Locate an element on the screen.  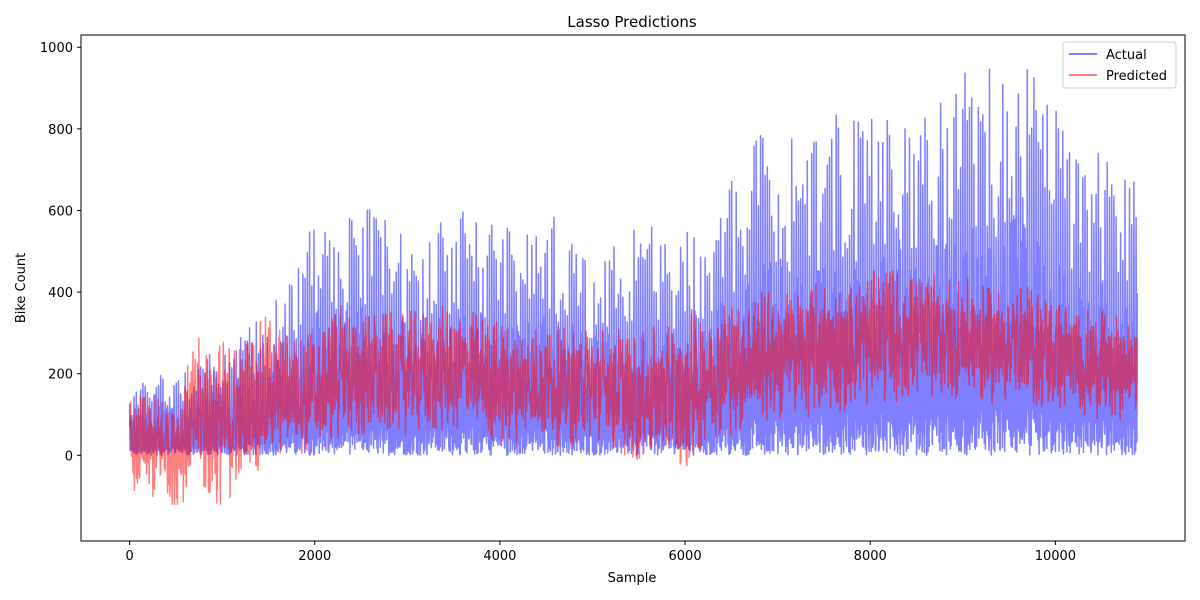
legend: Actual Predicted is located at coordinates (1119, 65).